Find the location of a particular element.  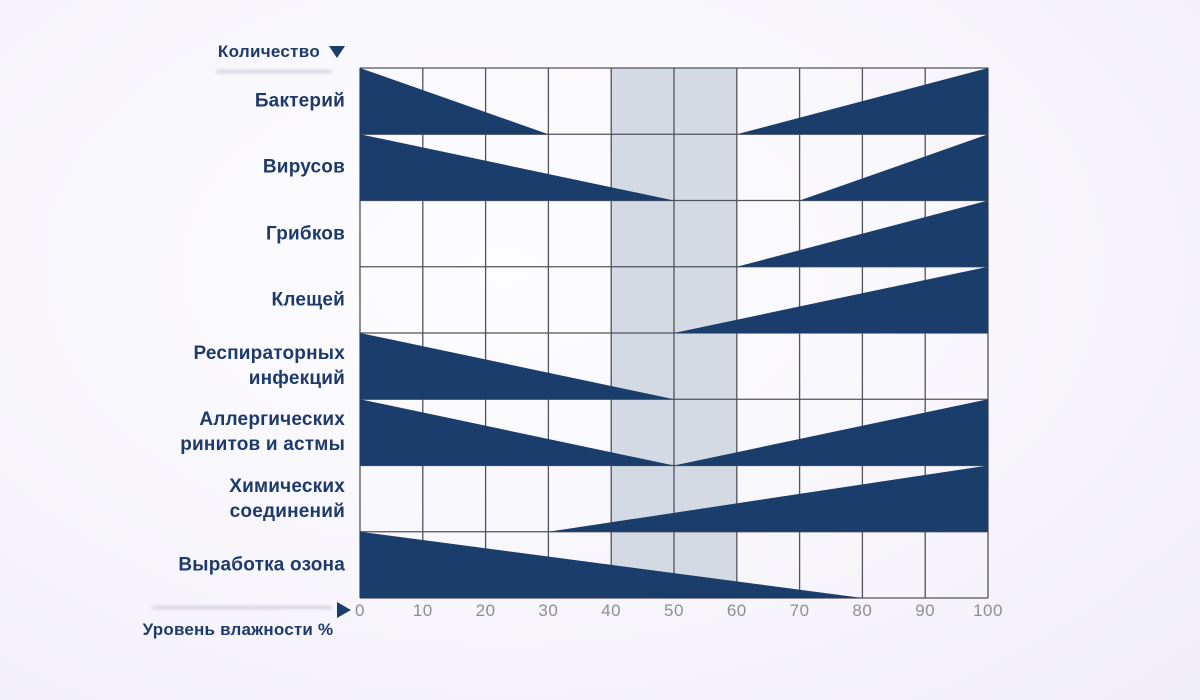

row-label: Грибков is located at coordinates (305, 234).